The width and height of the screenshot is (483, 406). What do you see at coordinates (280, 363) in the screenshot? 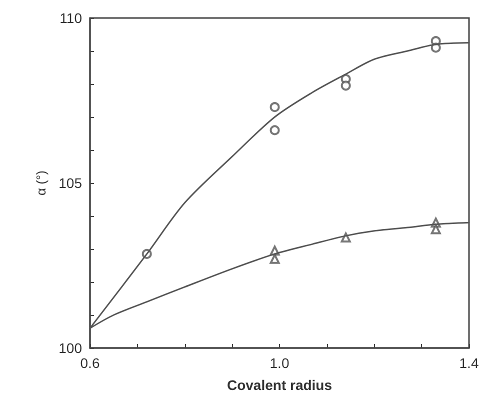
I see `x-tick-label: 1.0` at bounding box center [280, 363].